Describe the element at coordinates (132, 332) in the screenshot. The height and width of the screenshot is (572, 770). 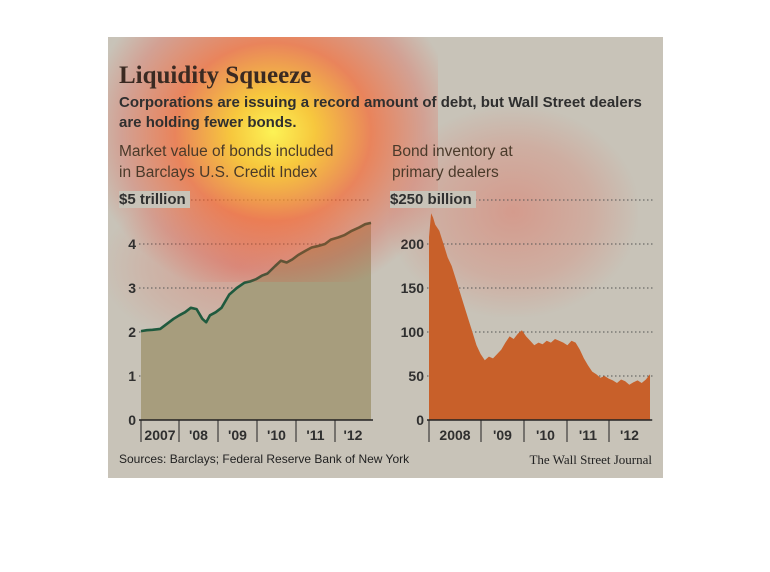
I see `left-ytick-label-2: 2` at that location.